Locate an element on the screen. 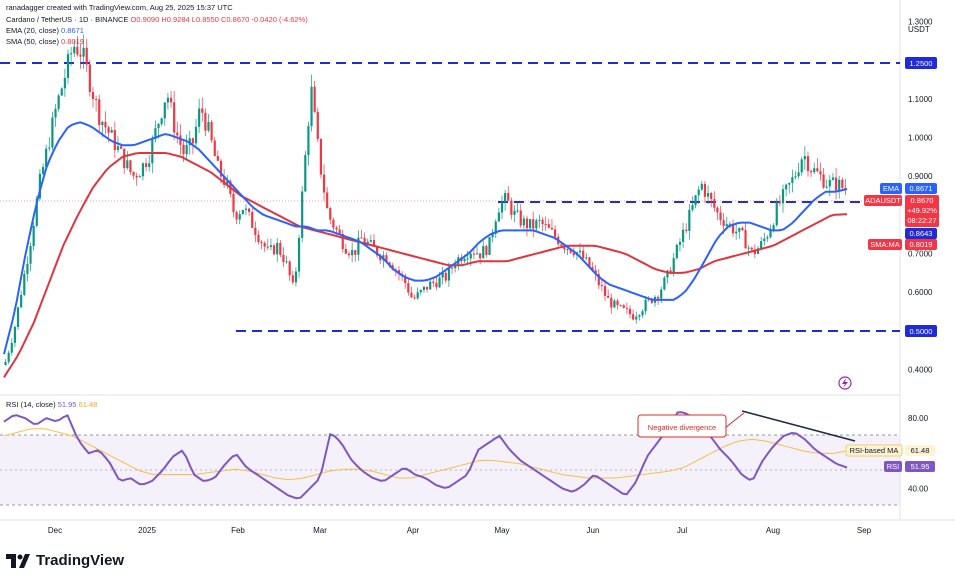 This screenshot has width=955, height=576. tag-rsi-label: RSI is located at coordinates (893, 466).